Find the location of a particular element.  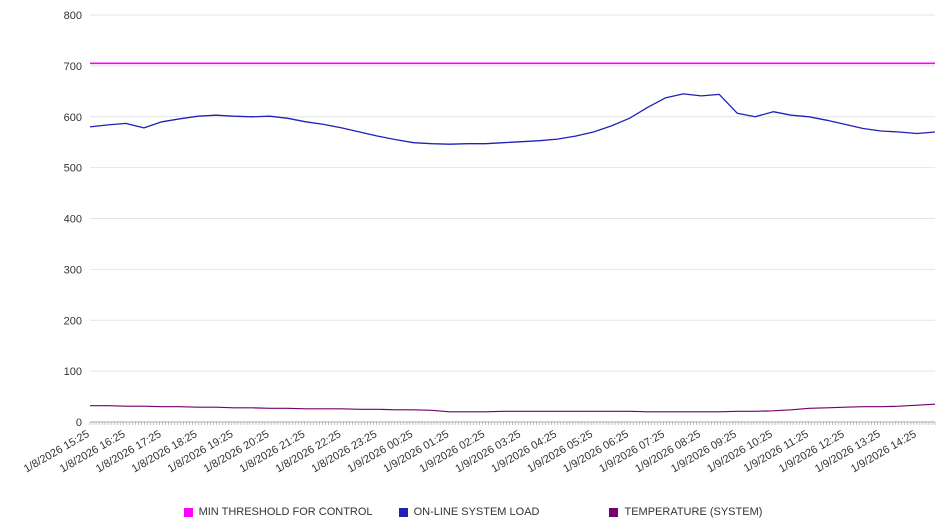

legend-item-online-system-load: ON-LINE SYSTEM LOAD is located at coordinates (469, 512).